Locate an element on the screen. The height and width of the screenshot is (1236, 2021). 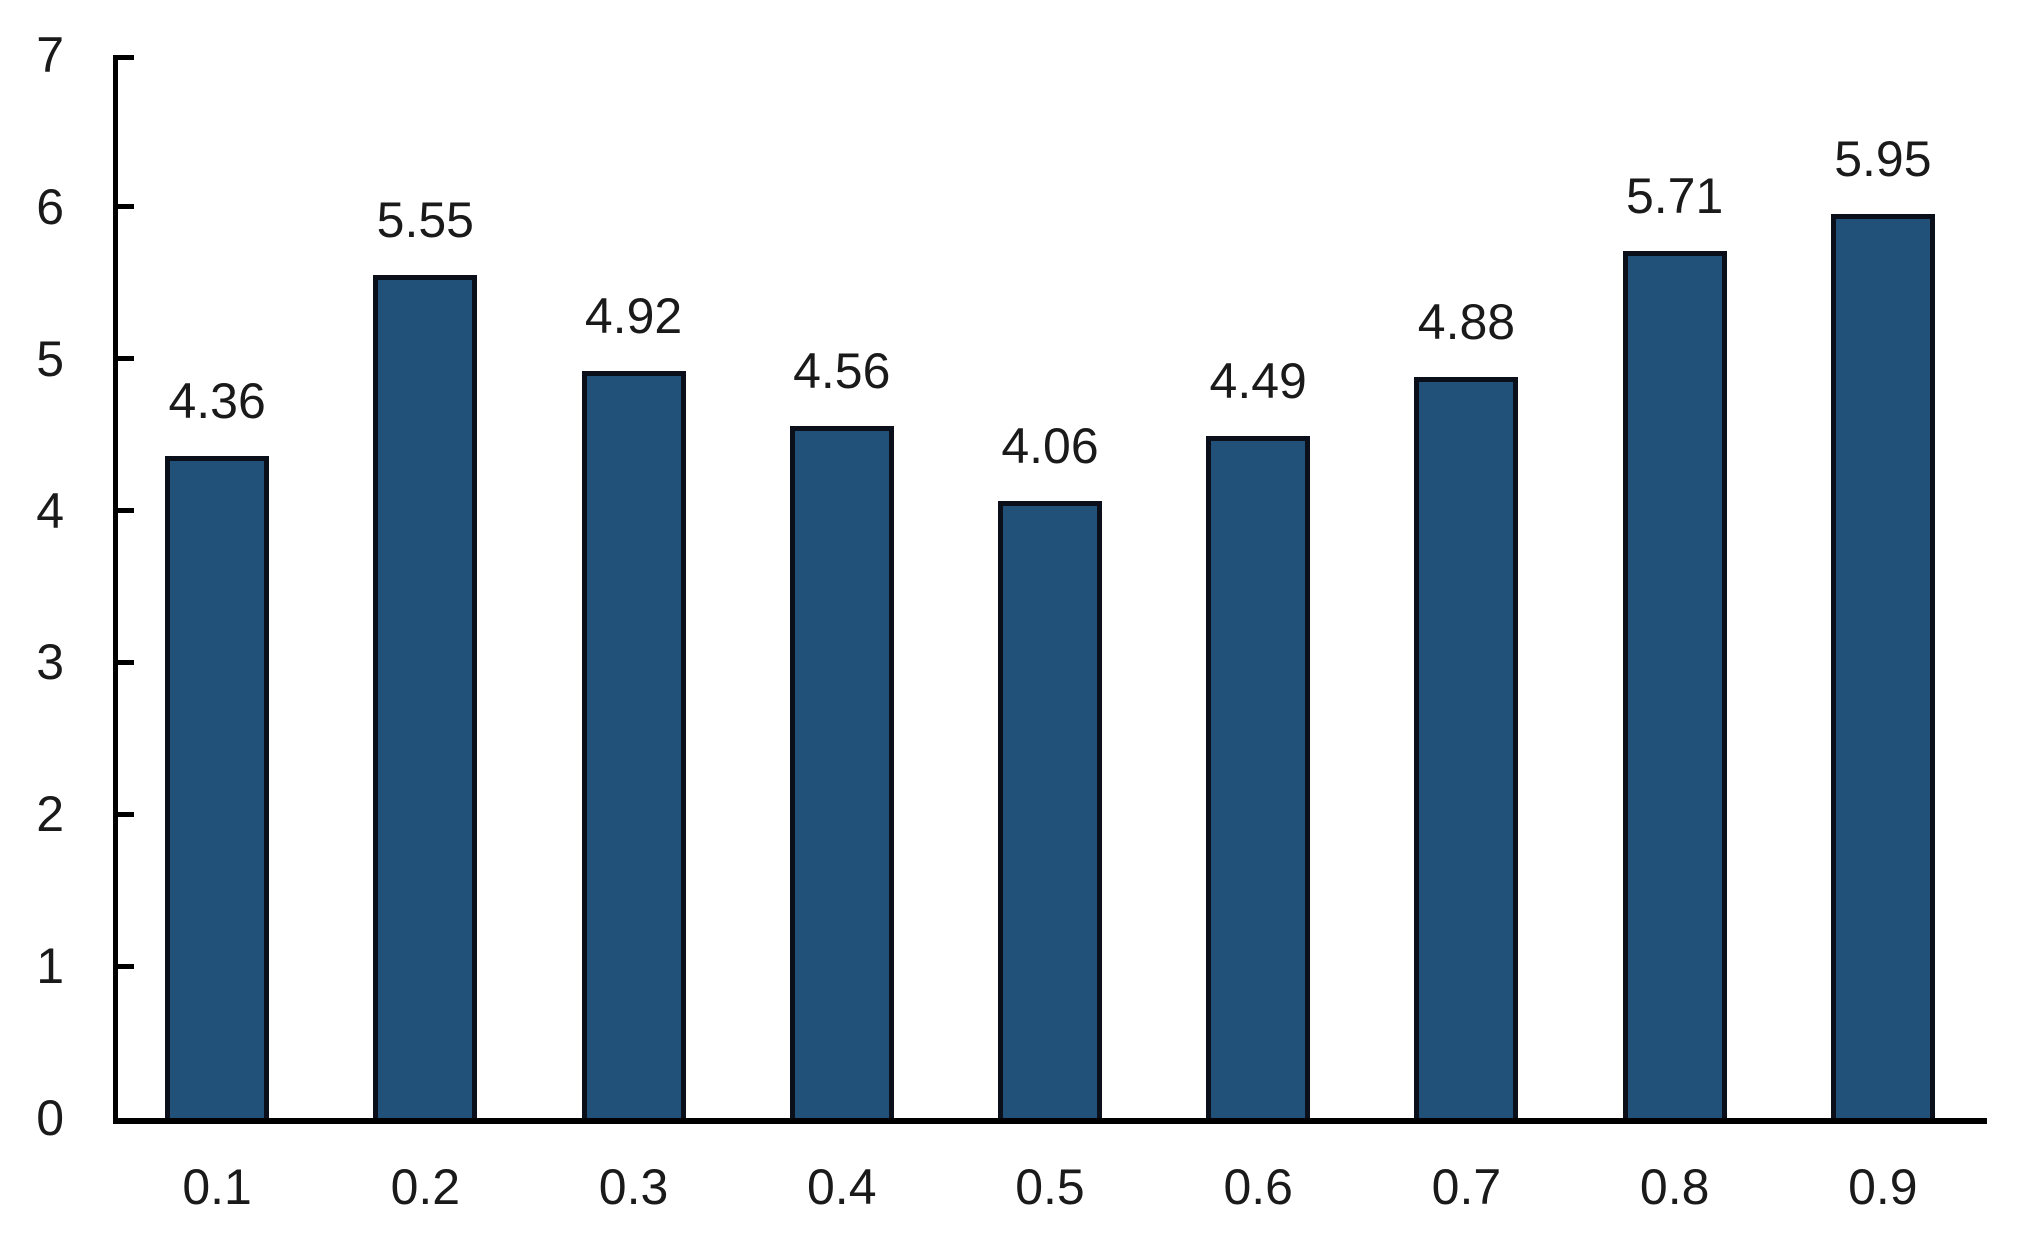
bar-0.3 is located at coordinates (633, 744).